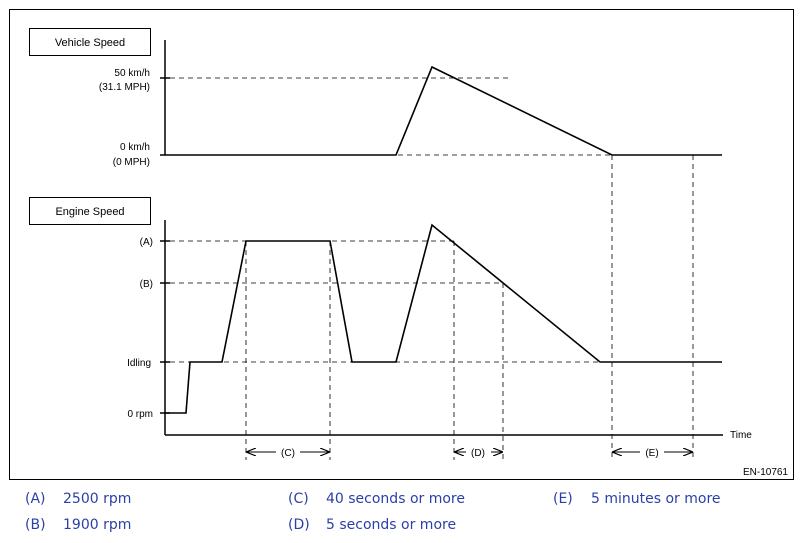 The image size is (803, 543). Describe the element at coordinates (765, 472) in the screenshot. I see `figure-code: EN-10761` at that location.